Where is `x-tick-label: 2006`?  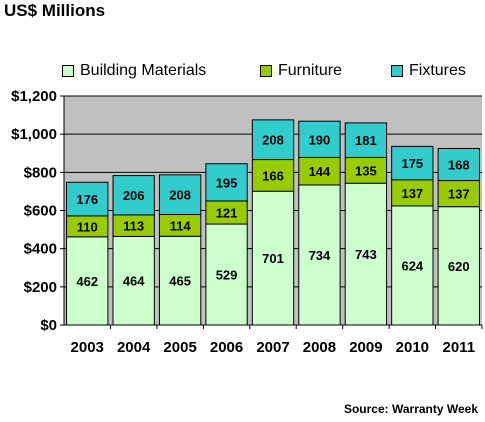 x-tick-label: 2006 is located at coordinates (226, 347).